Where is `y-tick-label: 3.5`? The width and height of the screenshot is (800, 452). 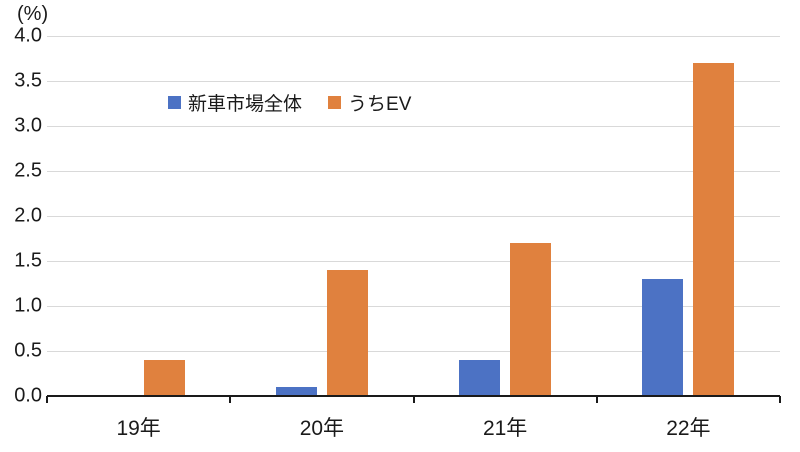
y-tick-label: 3.5 is located at coordinates (28, 80).